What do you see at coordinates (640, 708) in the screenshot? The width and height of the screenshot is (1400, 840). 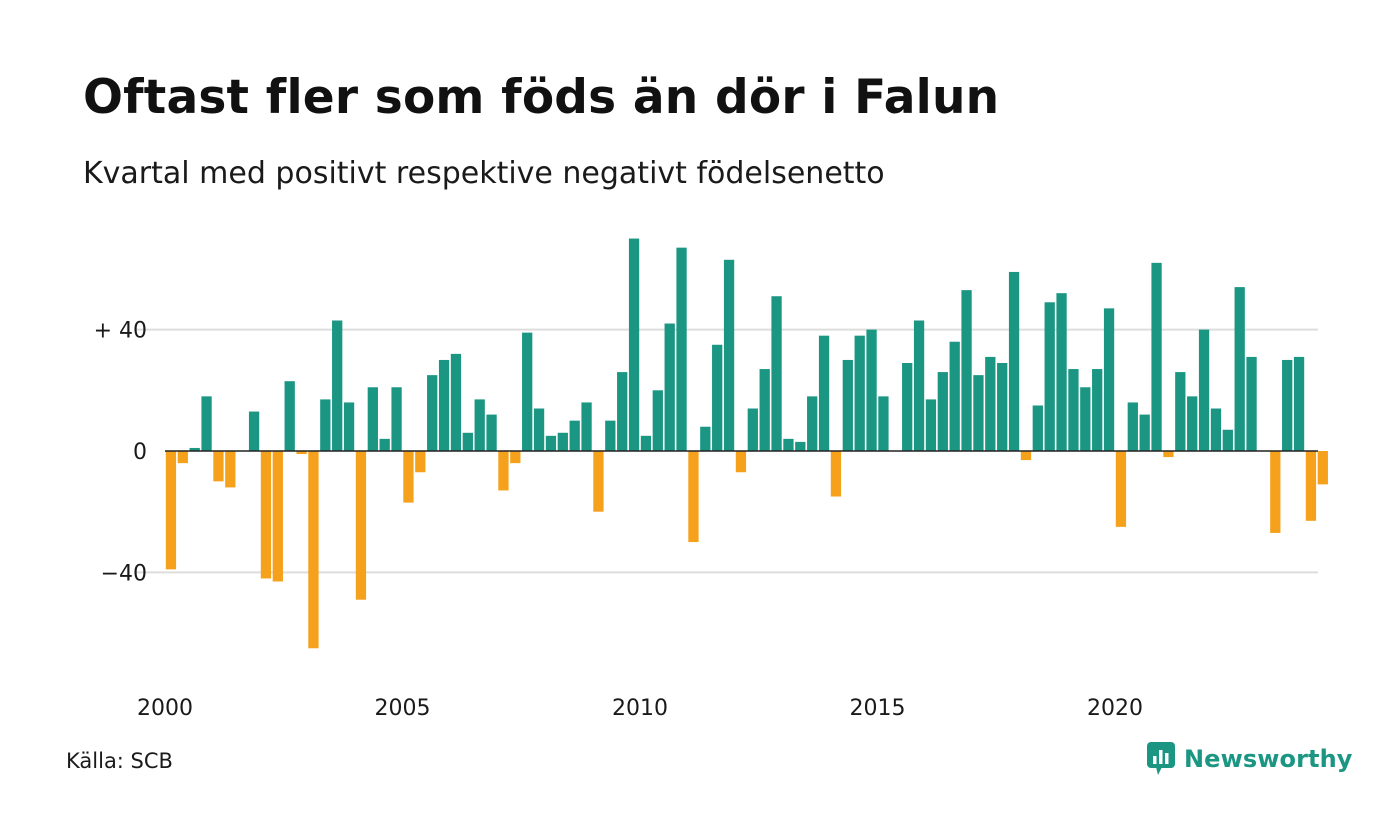 I see `x-axis-ticks: 2000 2005 2010 2015 2020` at bounding box center [640, 708].